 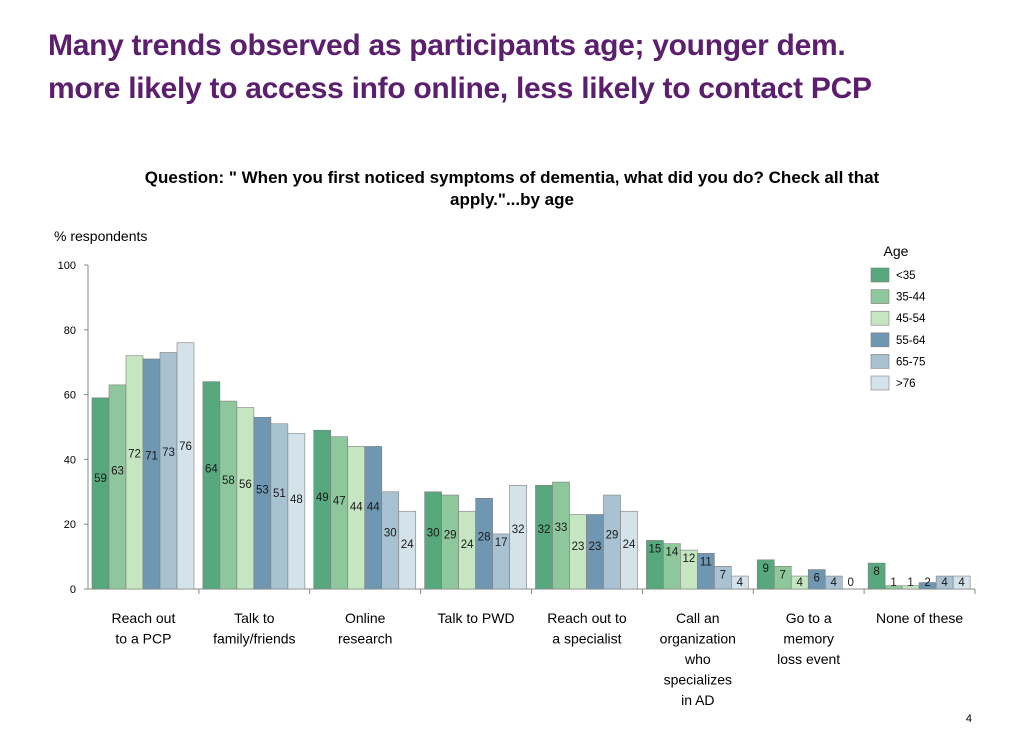 I want to click on bar-value-label: 6, so click(x=817, y=579).